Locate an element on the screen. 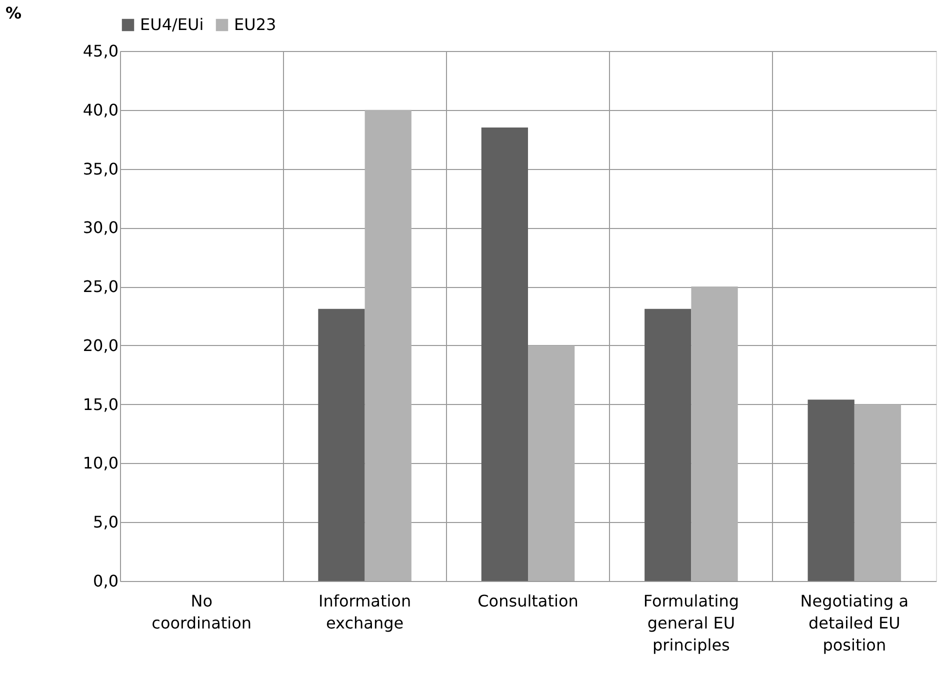 The image size is (952, 679). legend-label: EU4/EUi is located at coordinates (172, 24).